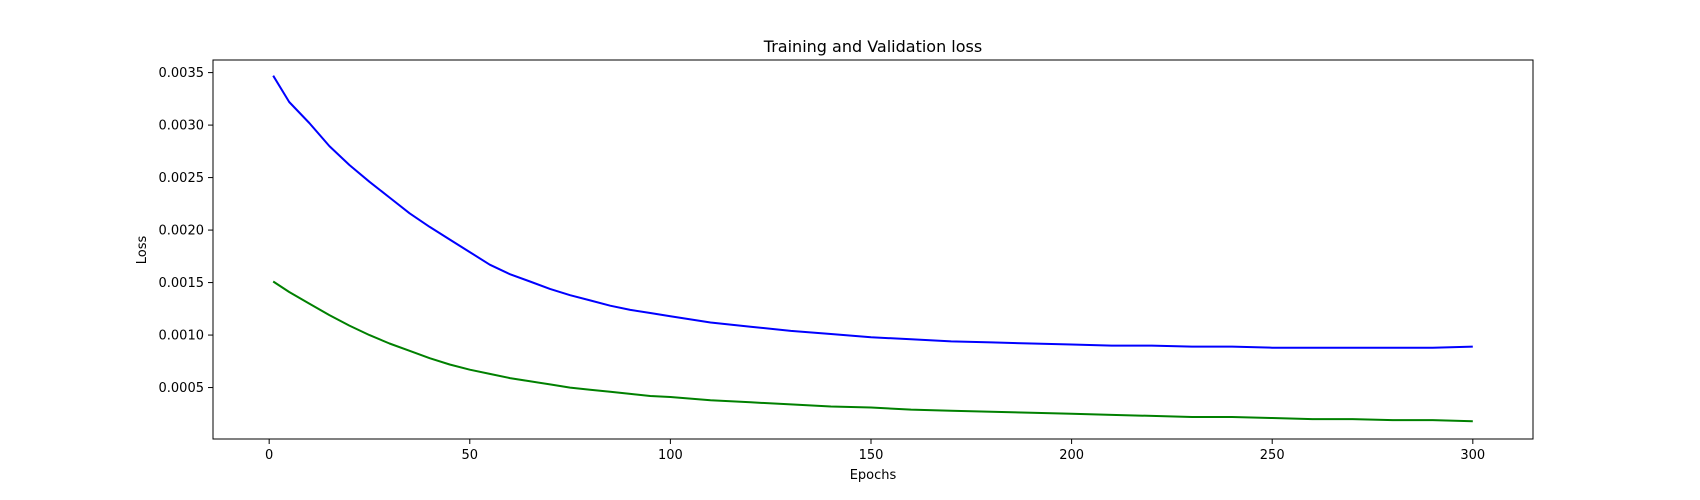  What do you see at coordinates (670, 455) in the screenshot?
I see `x-tick-label: 100` at bounding box center [670, 455].